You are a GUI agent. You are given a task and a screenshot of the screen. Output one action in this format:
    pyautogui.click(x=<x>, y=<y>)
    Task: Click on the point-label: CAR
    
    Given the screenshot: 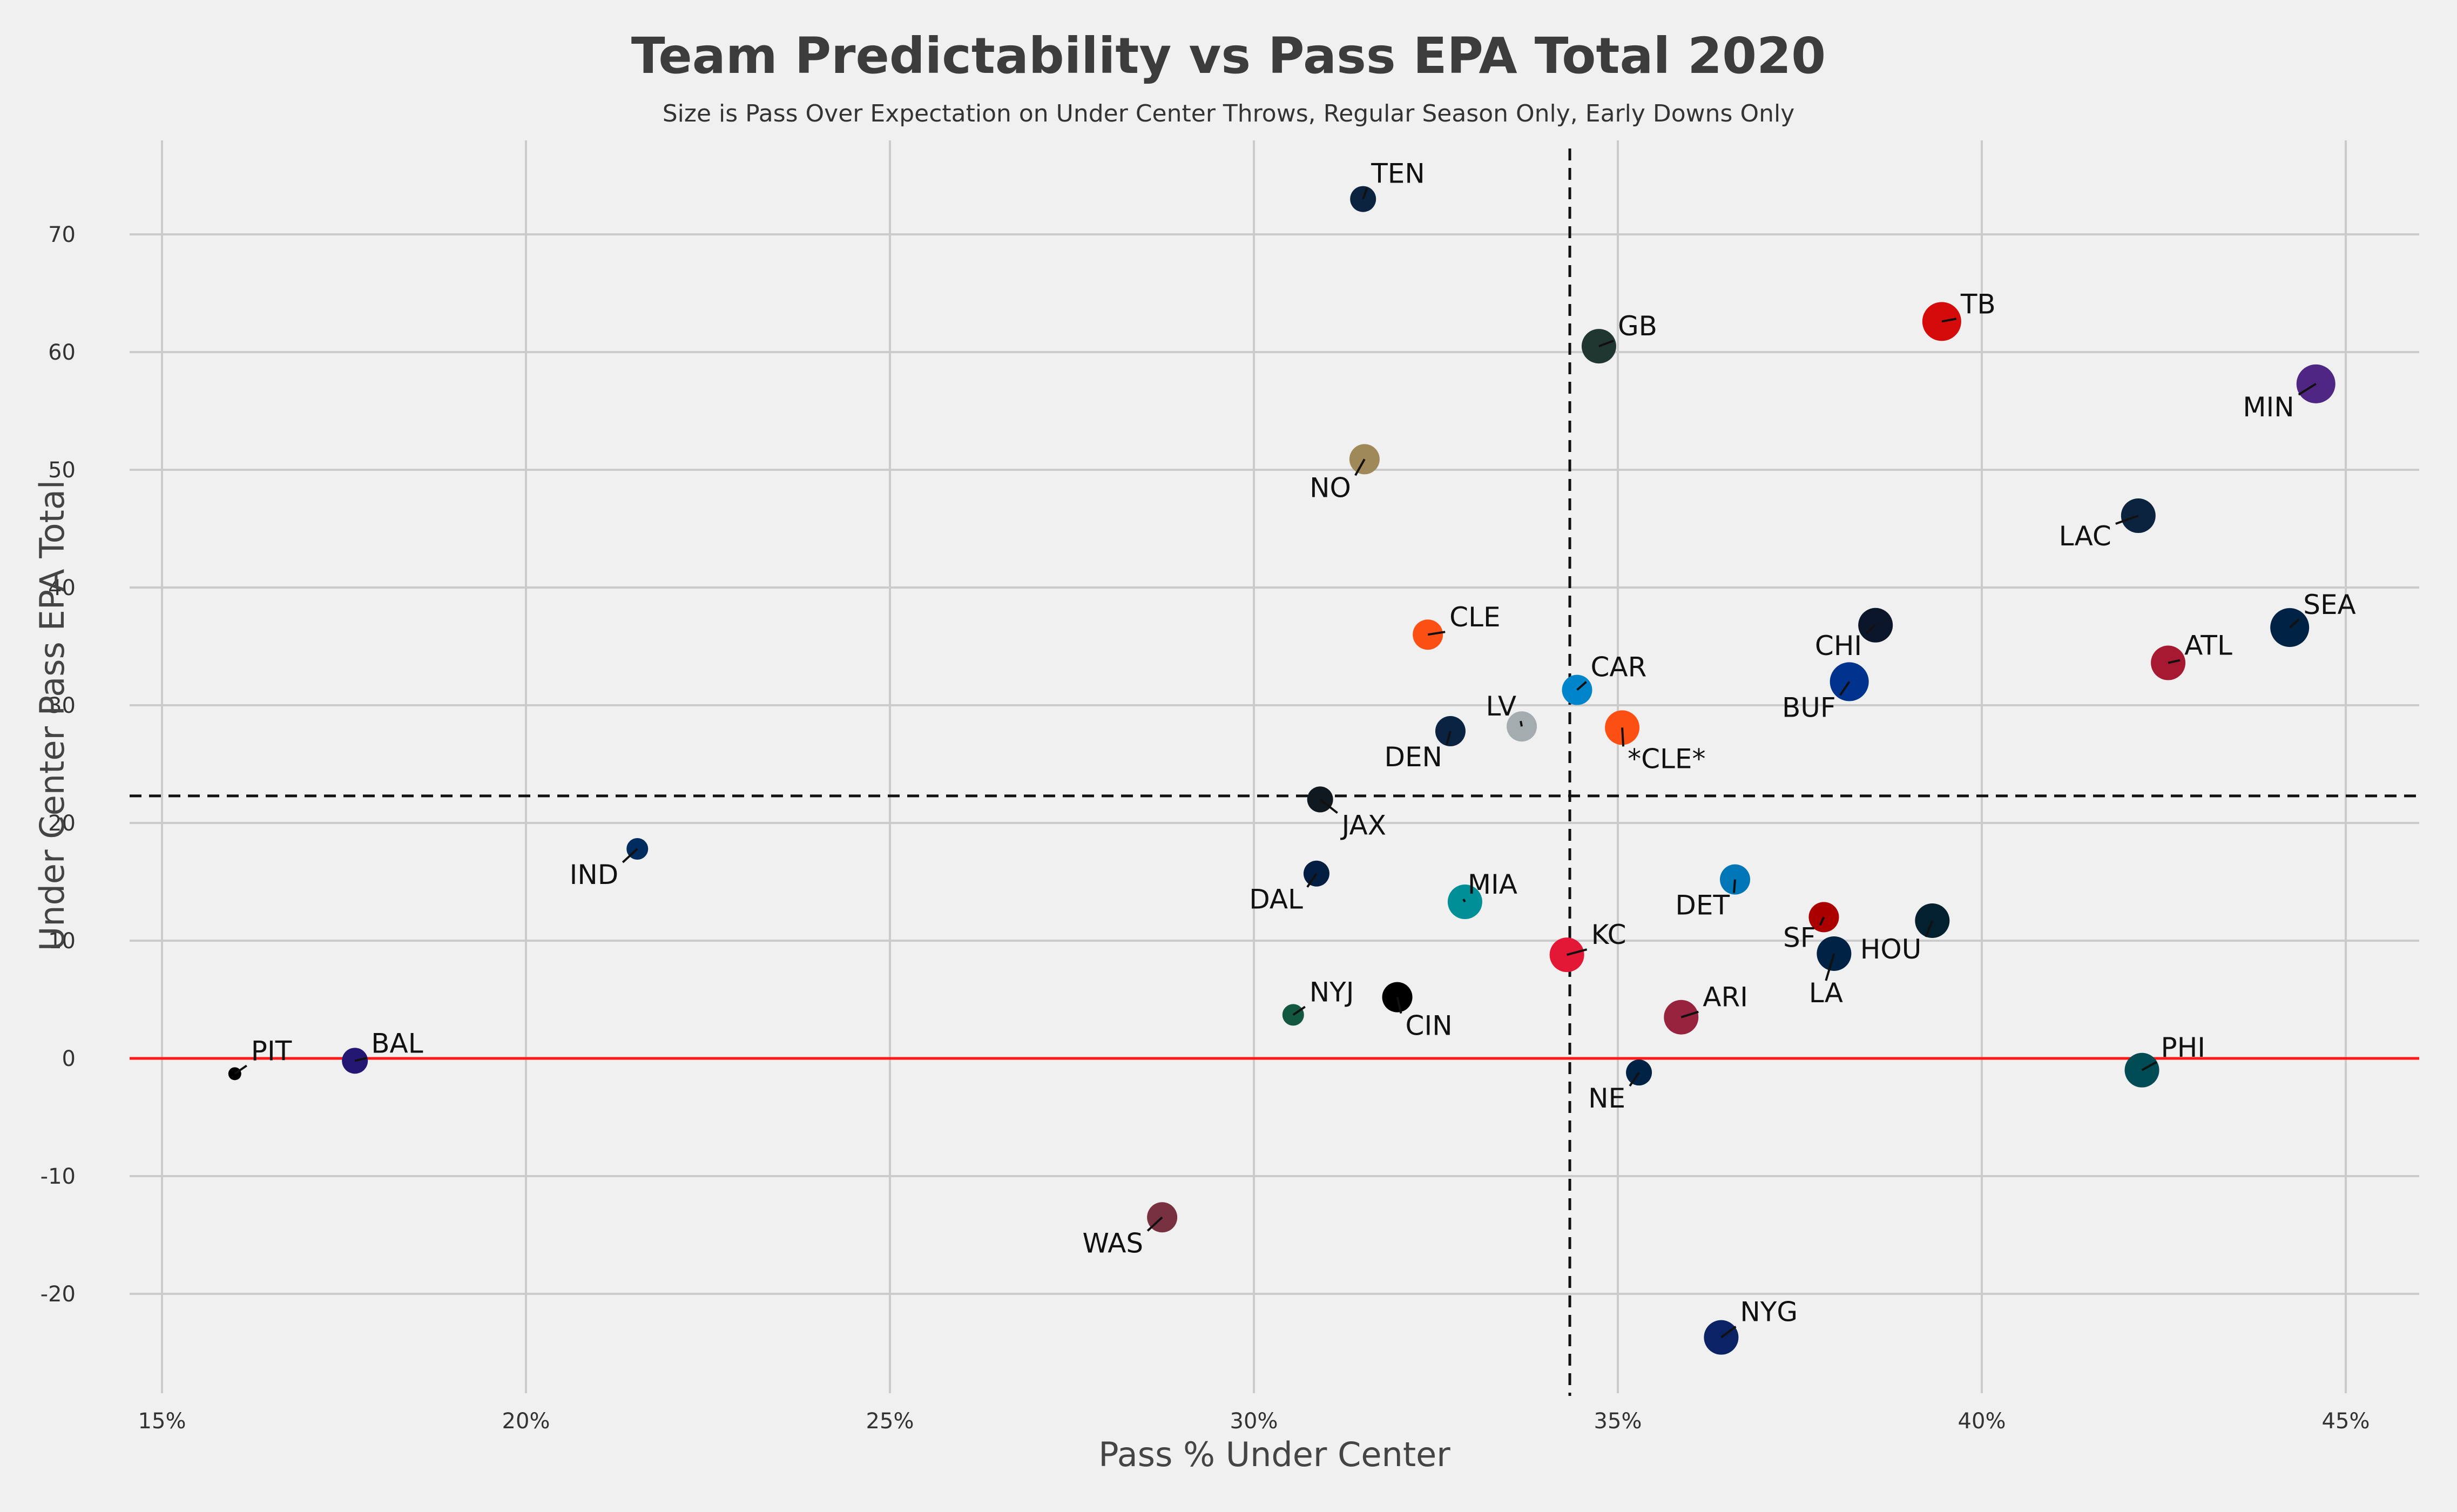 What is the action you would take?
    pyautogui.click(x=1619, y=667)
    